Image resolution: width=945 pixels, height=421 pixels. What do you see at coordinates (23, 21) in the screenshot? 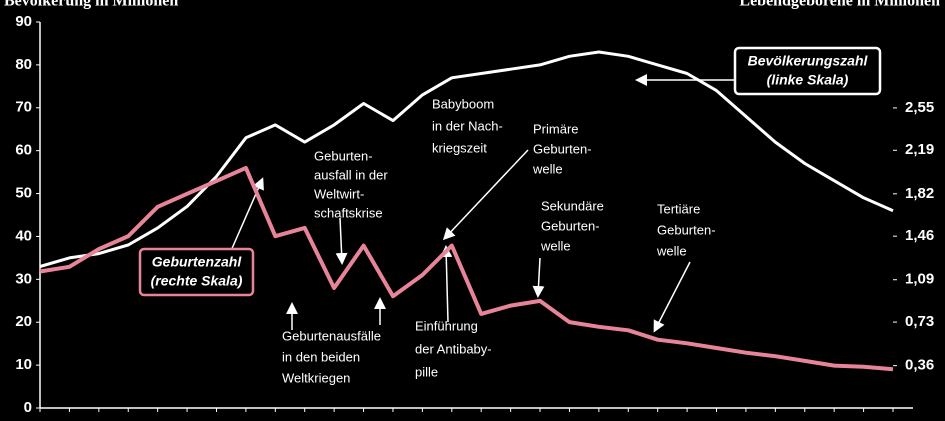
I see `y-tick-label: 90` at bounding box center [23, 21].